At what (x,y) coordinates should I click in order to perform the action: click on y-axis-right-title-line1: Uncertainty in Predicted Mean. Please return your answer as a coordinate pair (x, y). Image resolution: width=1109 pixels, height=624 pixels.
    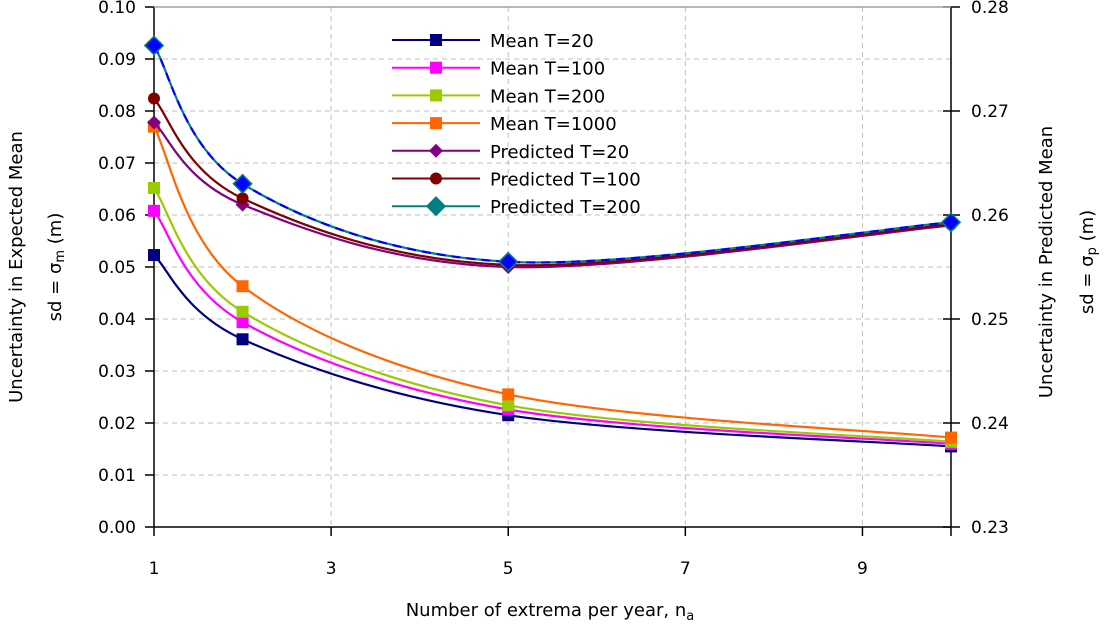
    Looking at the image, I should click on (1046, 262).